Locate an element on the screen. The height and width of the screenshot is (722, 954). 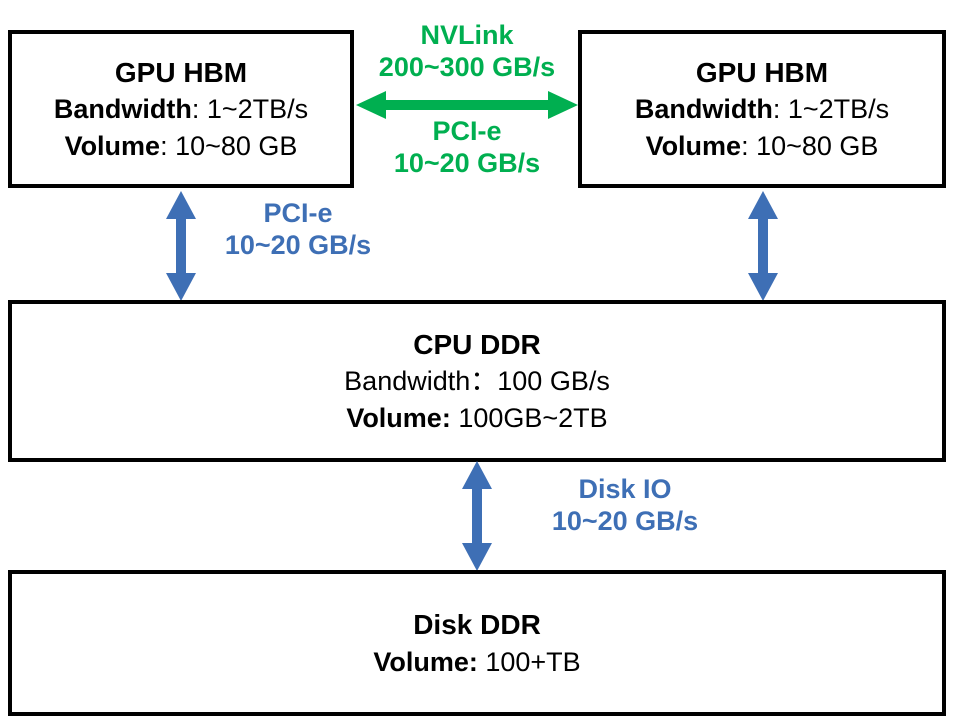
gpu-right-bandwidth-line: Bandwidth: 1~2TB/s is located at coordinates (762, 109).